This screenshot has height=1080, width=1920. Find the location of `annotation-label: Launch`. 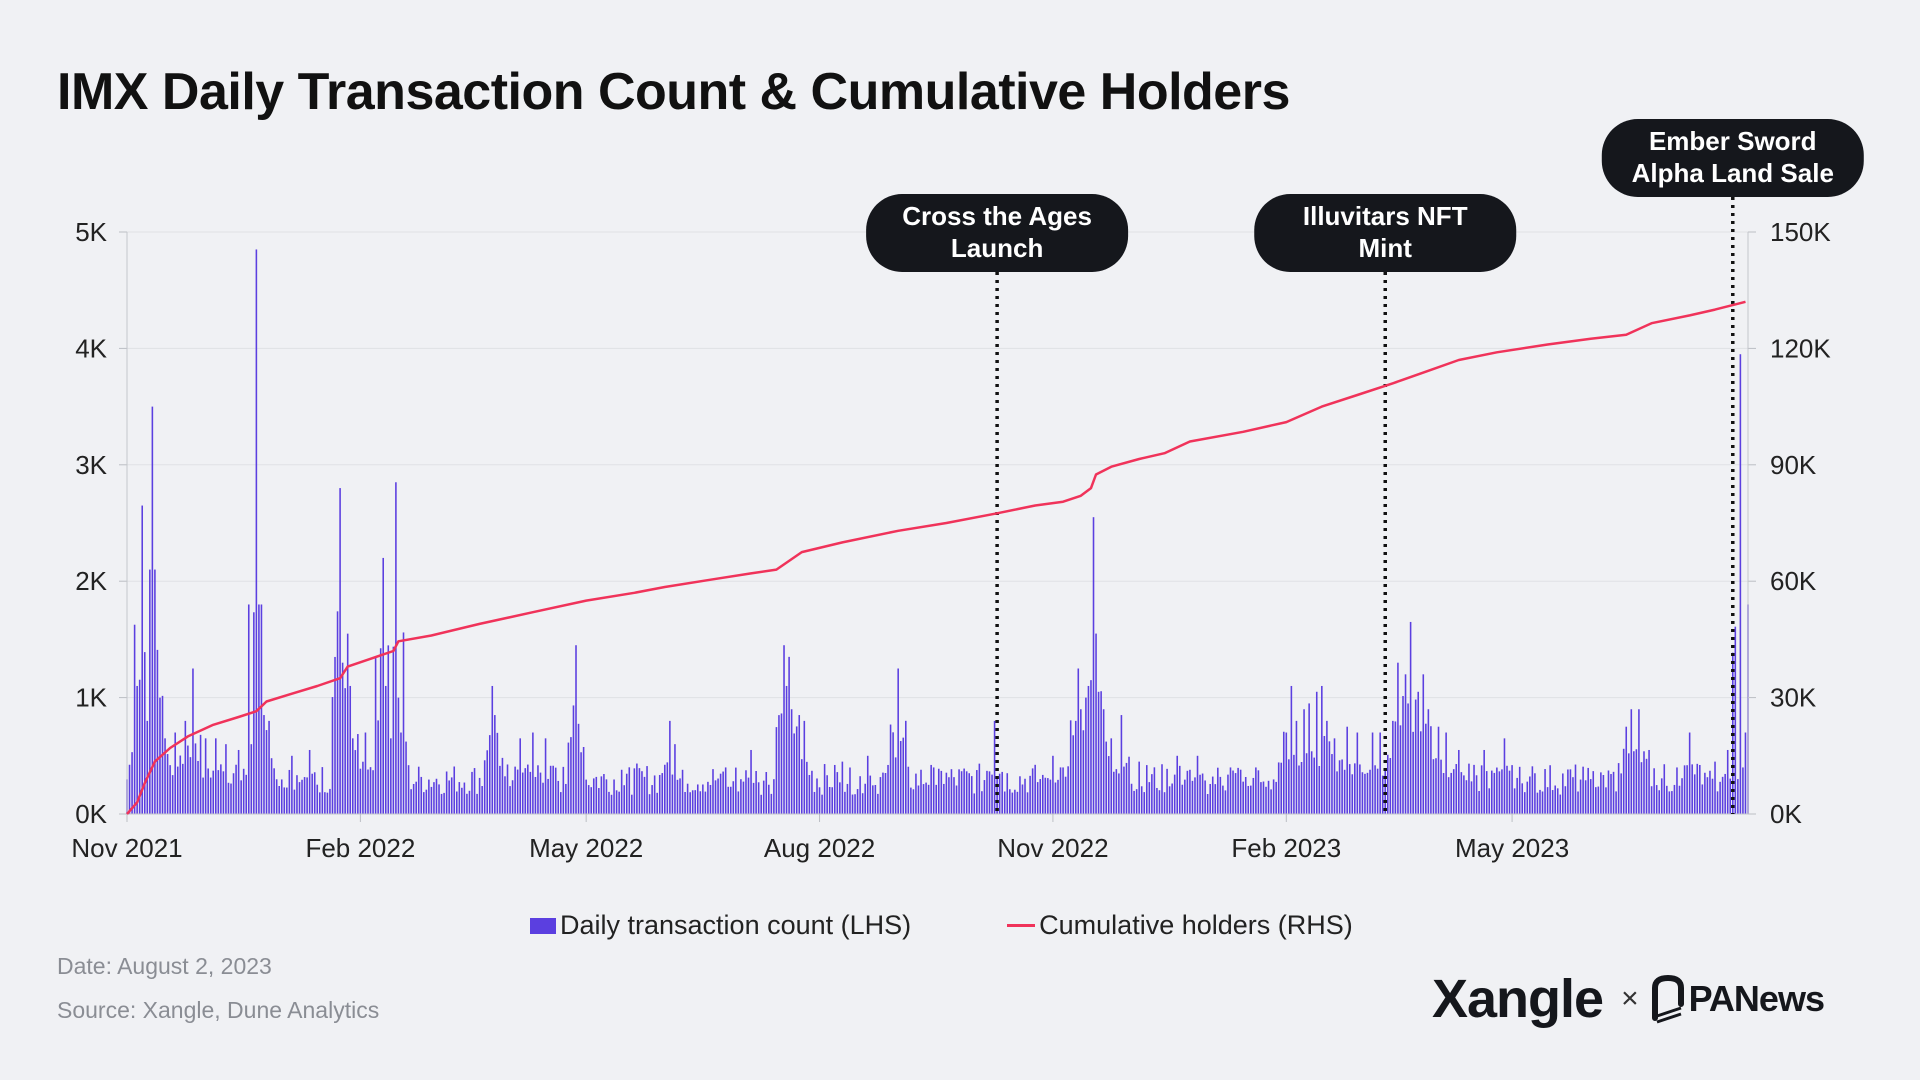

annotation-label: Launch is located at coordinates (997, 248).